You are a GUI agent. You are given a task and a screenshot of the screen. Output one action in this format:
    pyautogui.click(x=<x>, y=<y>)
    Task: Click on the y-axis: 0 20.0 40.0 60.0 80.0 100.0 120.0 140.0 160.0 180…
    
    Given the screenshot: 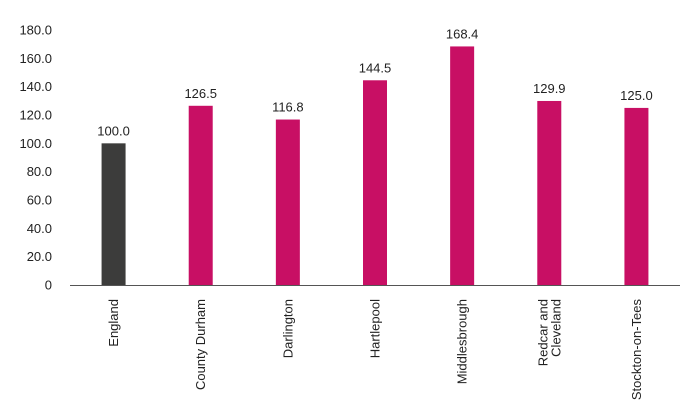 What is the action you would take?
    pyautogui.click(x=35, y=158)
    